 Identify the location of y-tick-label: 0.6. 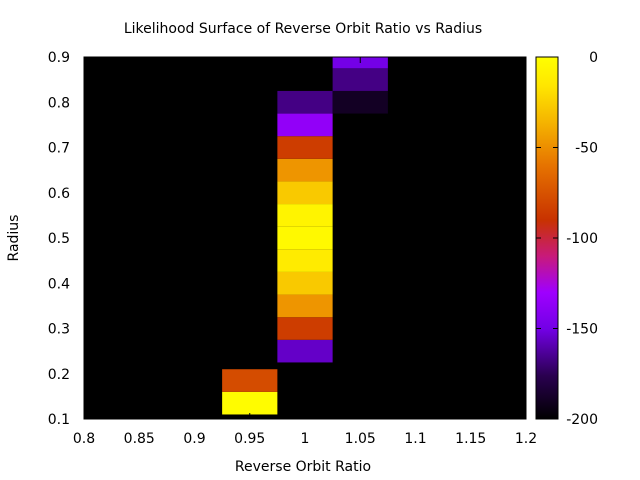
(59, 194).